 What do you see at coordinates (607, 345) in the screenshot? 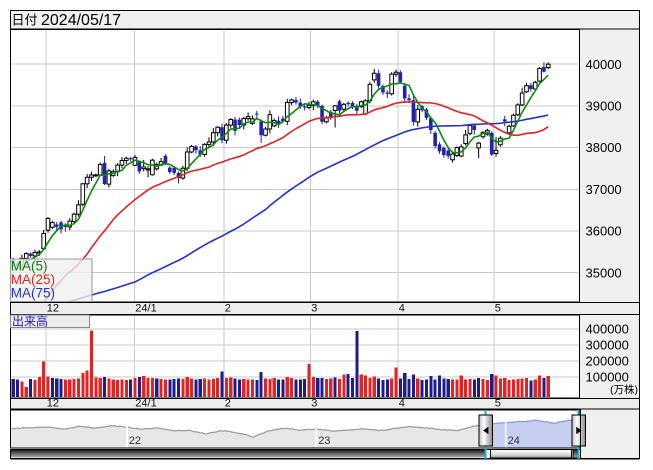
I see `svg-text: 300000` at bounding box center [607, 345].